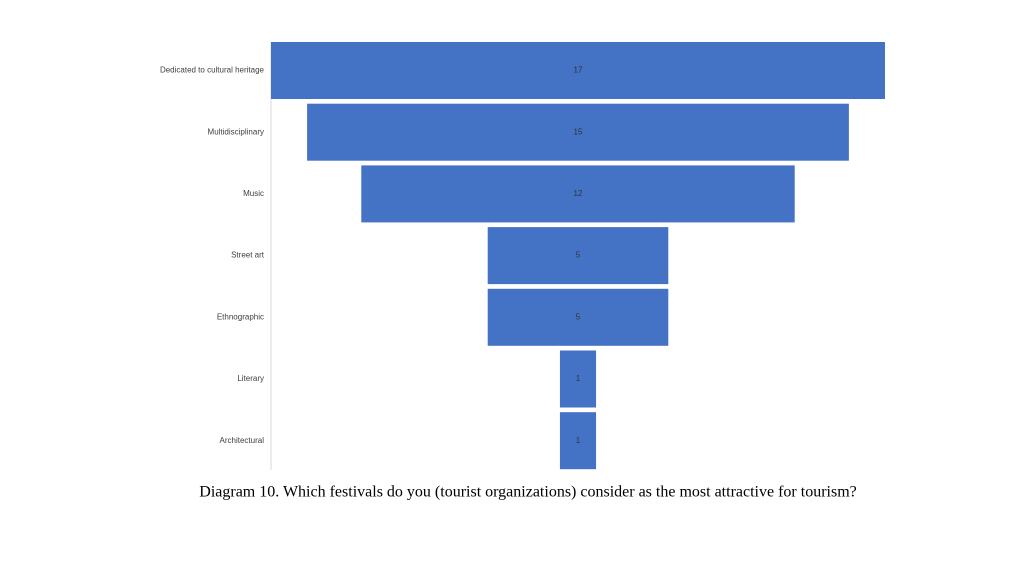  What do you see at coordinates (240, 316) in the screenshot?
I see `category-label: Ethnographic` at bounding box center [240, 316].